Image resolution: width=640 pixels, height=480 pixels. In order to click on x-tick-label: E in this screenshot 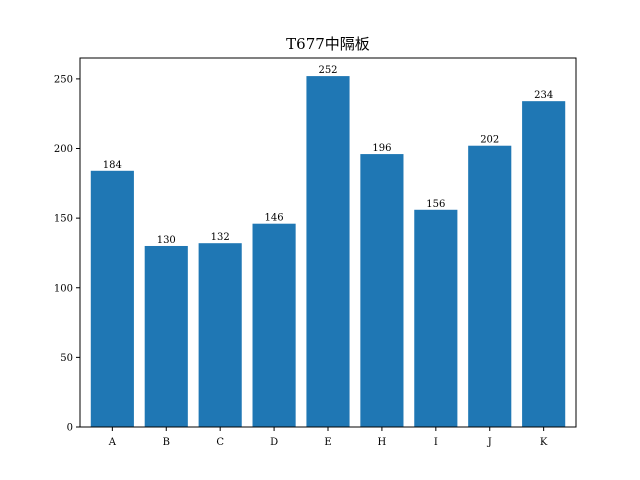, I will do `click(327, 442)`.